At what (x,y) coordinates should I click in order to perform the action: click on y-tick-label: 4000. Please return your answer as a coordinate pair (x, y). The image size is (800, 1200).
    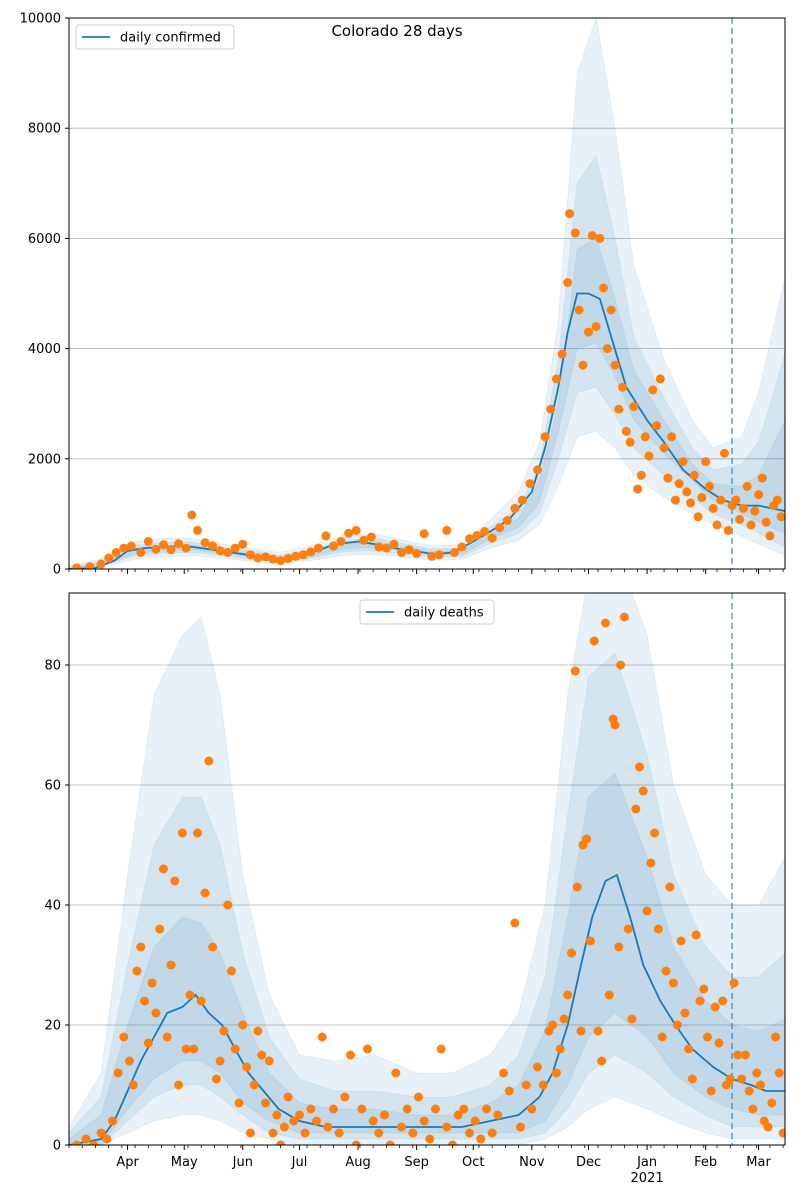
    Looking at the image, I should click on (44, 349).